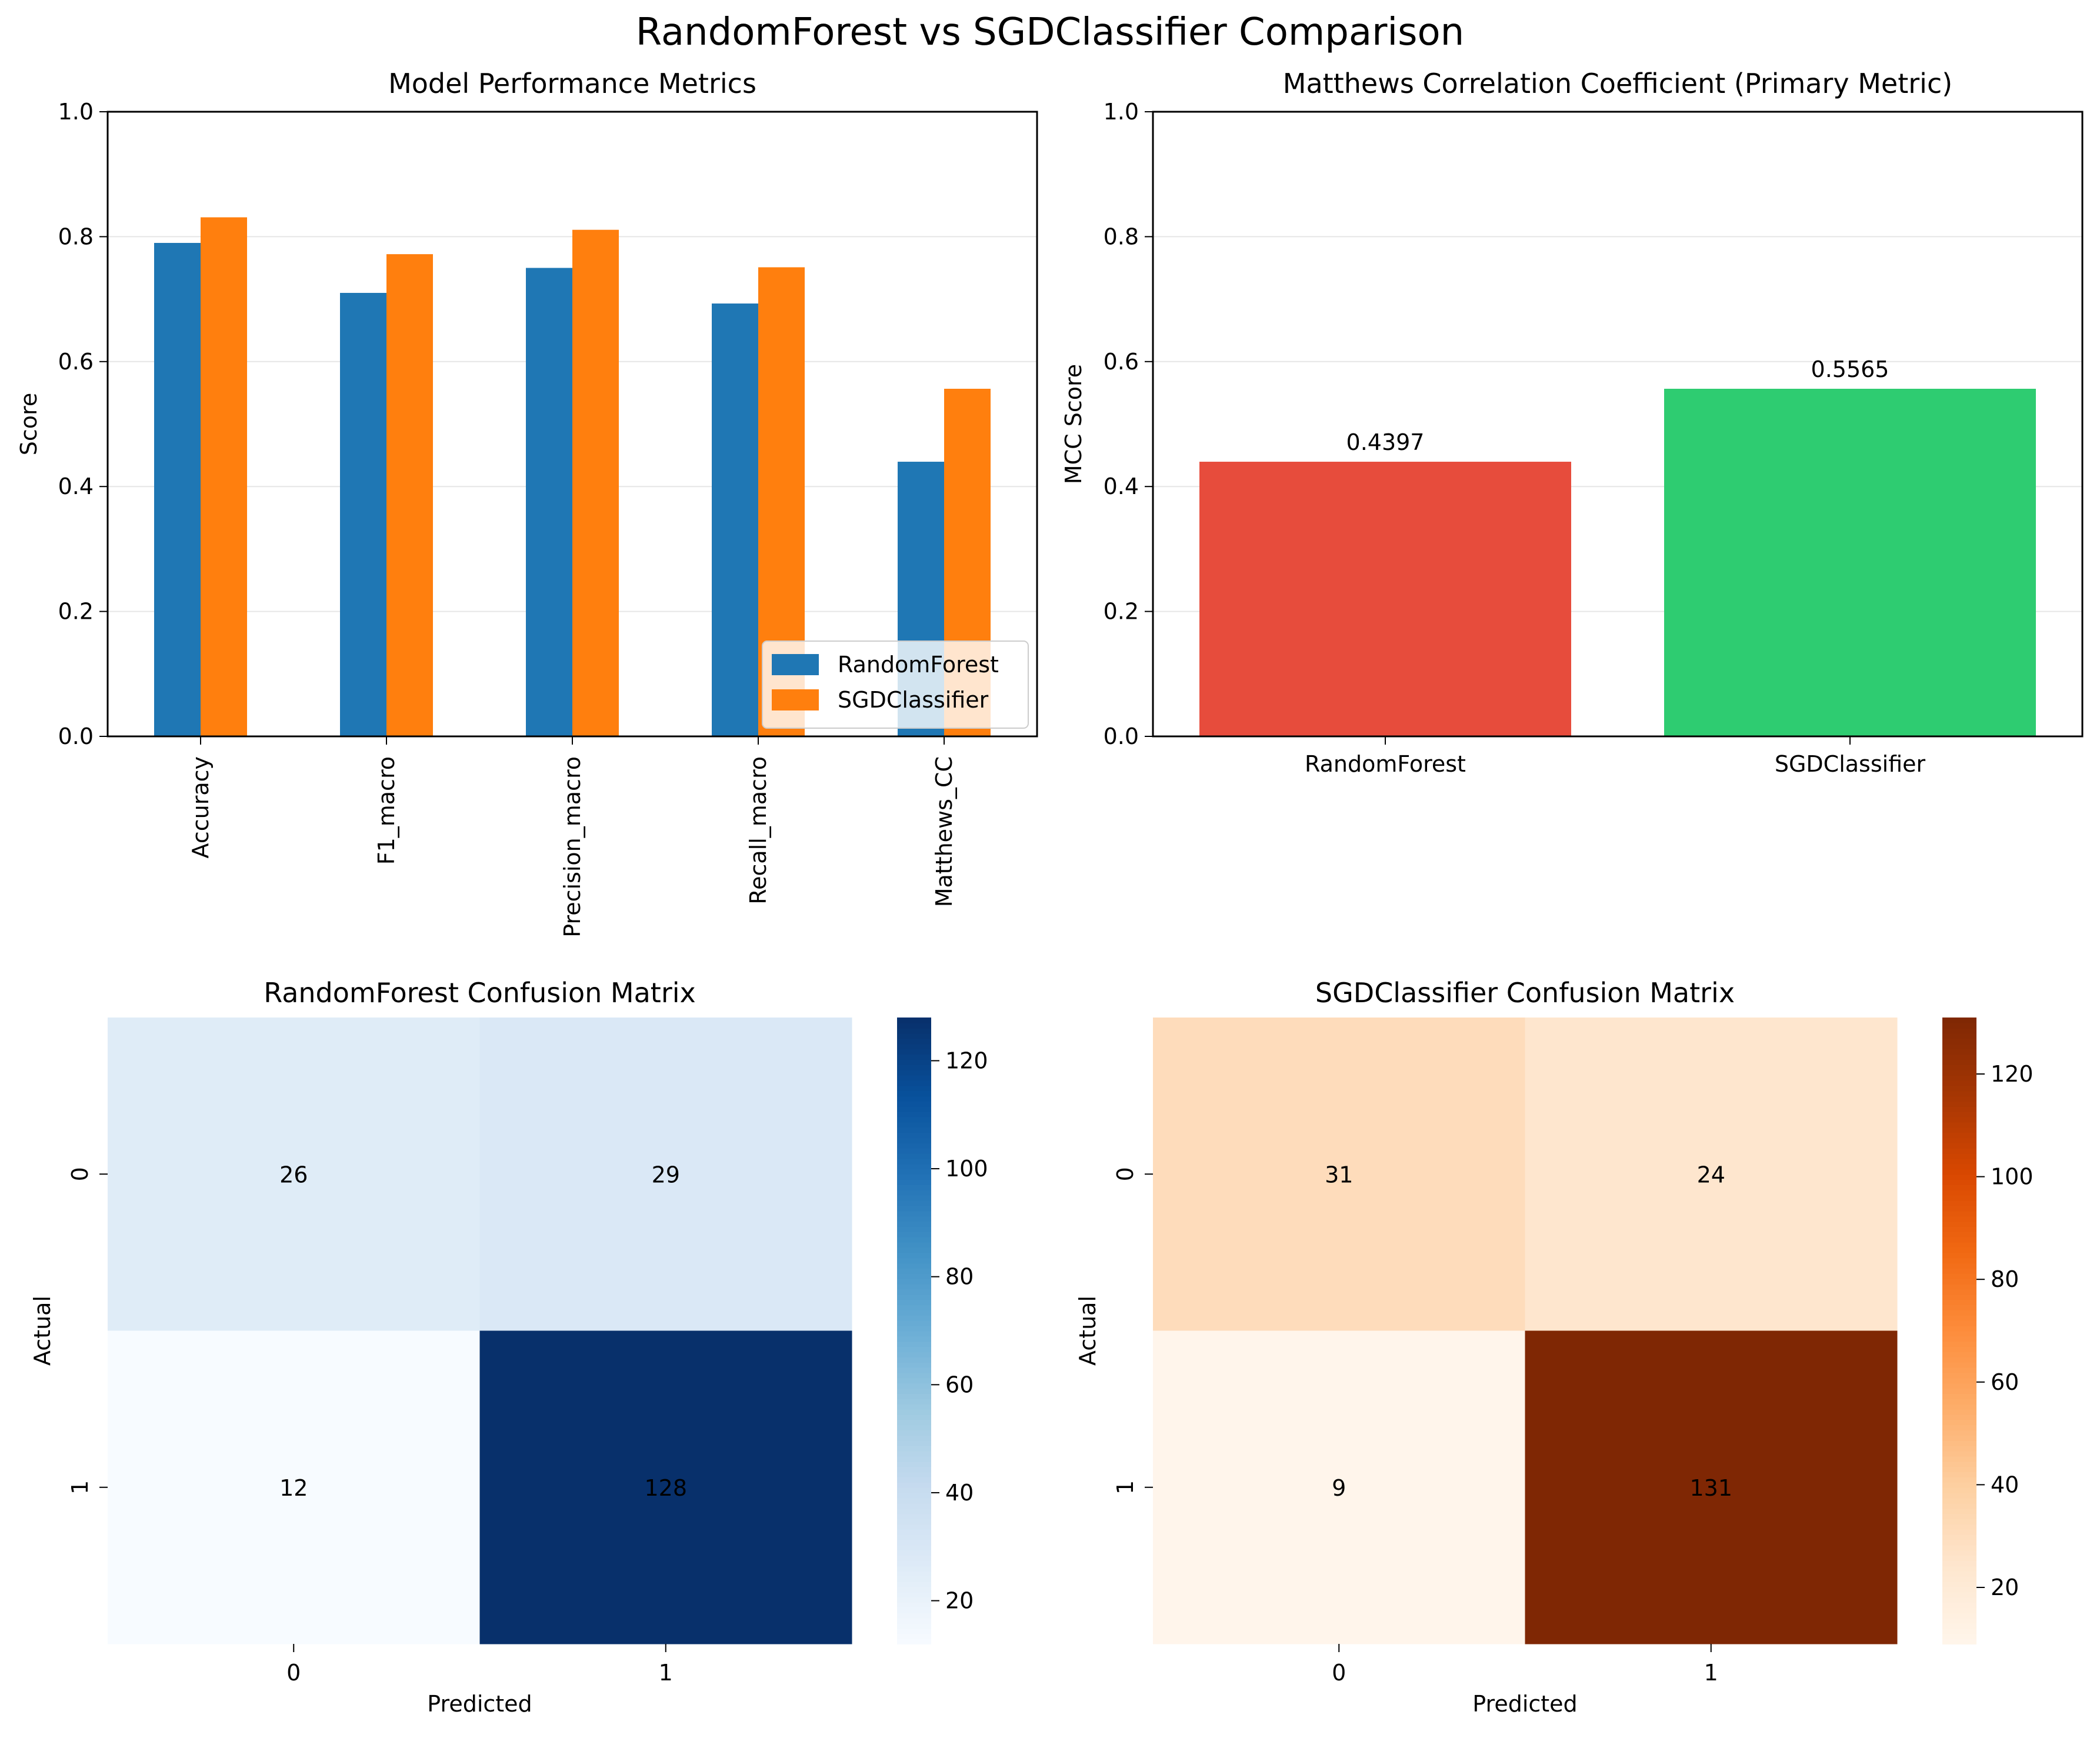  I want to click on mcc-data-label: 0.4397, so click(1385, 442).